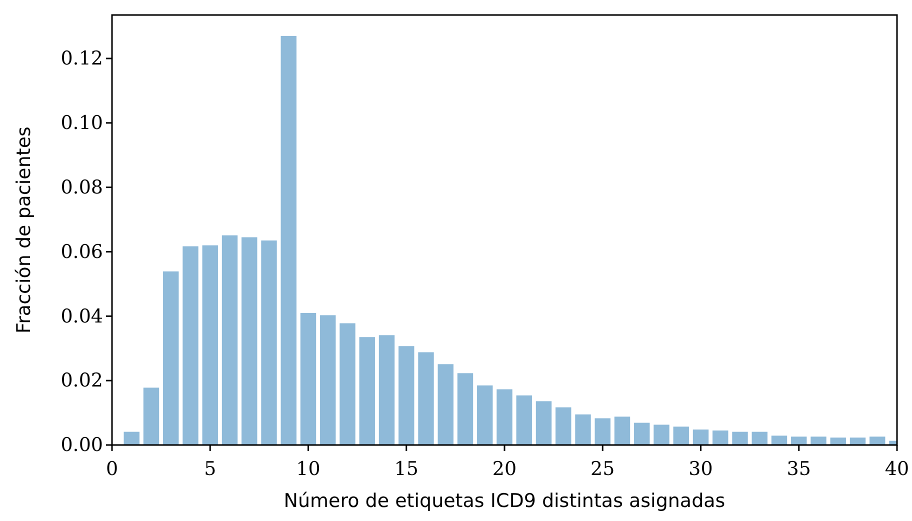 The image size is (912, 521). I want to click on x-tick-label: 0, so click(112, 469).